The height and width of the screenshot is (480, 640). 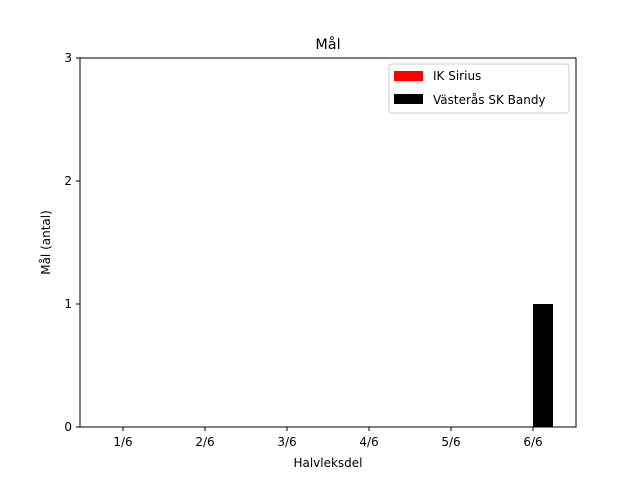 What do you see at coordinates (46, 242) in the screenshot?
I see `y-axis-label: Mål (antal)` at bounding box center [46, 242].